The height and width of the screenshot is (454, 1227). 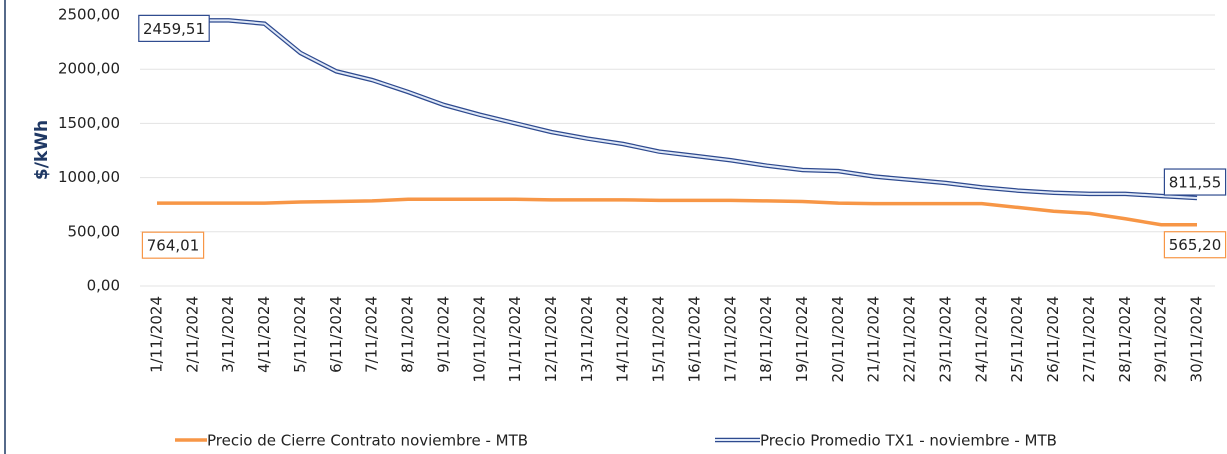 What do you see at coordinates (802, 339) in the screenshot?
I see `x-tick-label: 19/11/2024` at bounding box center [802, 339].